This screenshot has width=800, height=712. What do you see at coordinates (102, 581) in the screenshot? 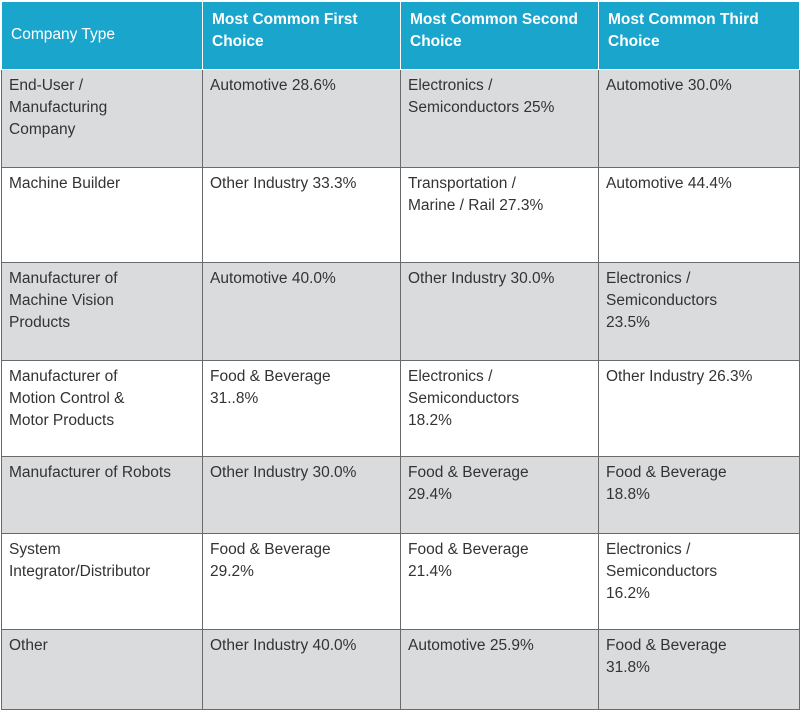
I see `company-type-cell: System Integrator/Distributor` at bounding box center [102, 581].